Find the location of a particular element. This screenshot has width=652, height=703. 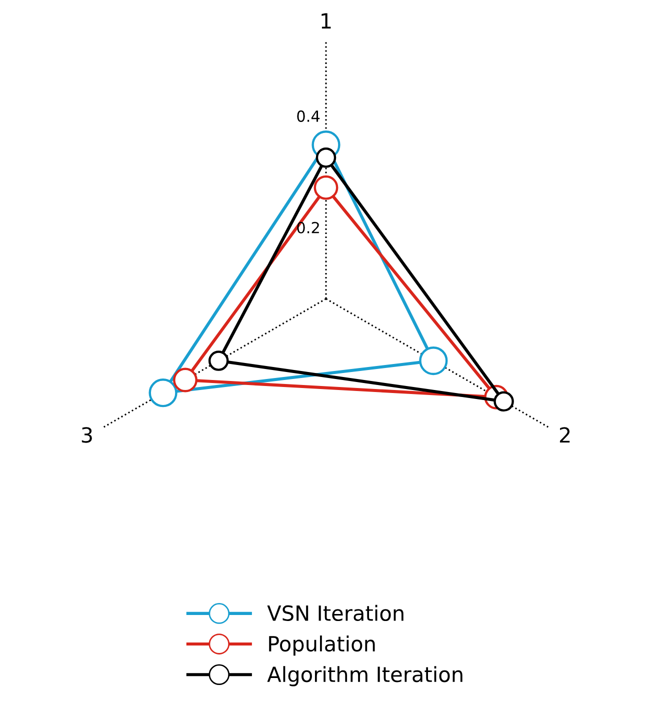

legend-label: Algorithm Iteration is located at coordinates (364, 676).